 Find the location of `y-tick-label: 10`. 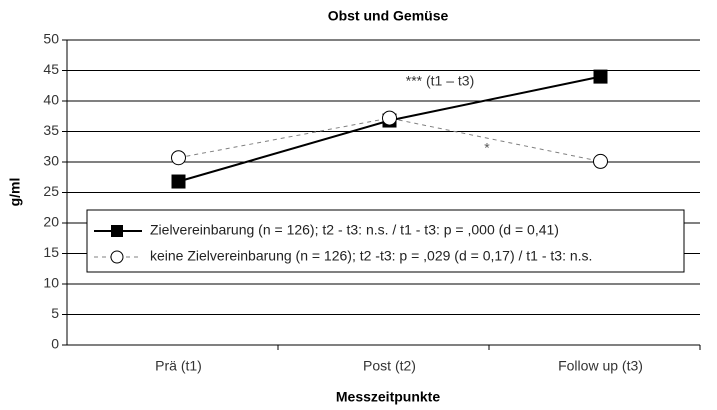

y-tick-label: 10 is located at coordinates (51, 283).